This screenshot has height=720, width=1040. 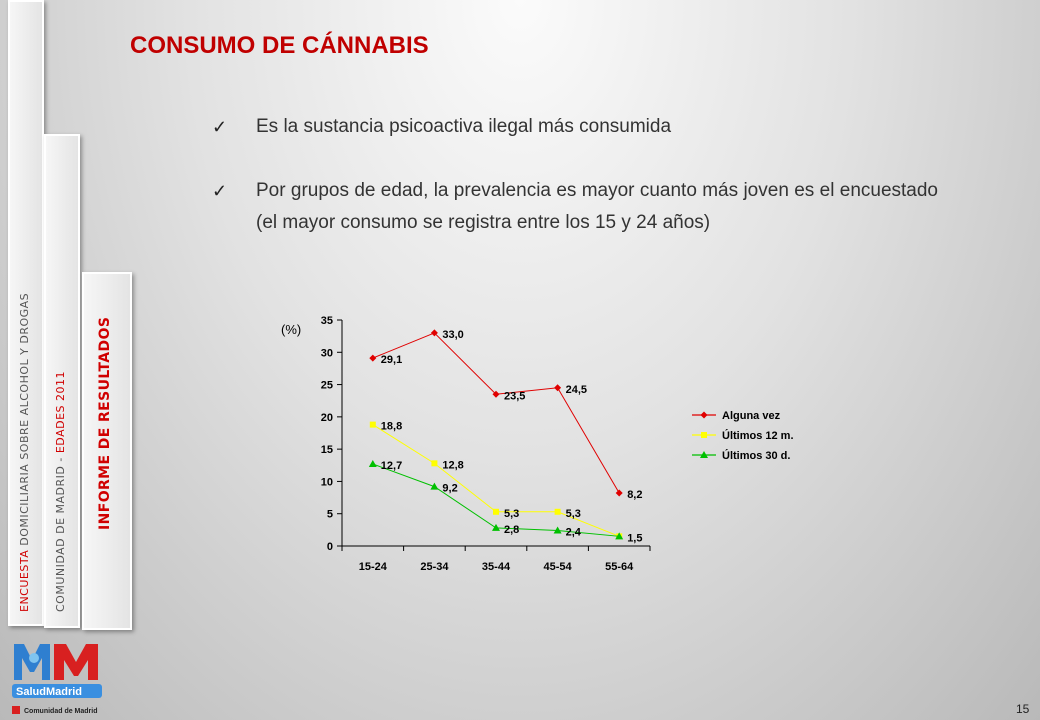 I want to click on data-label-1-3: 5,3, so click(x=573, y=514).